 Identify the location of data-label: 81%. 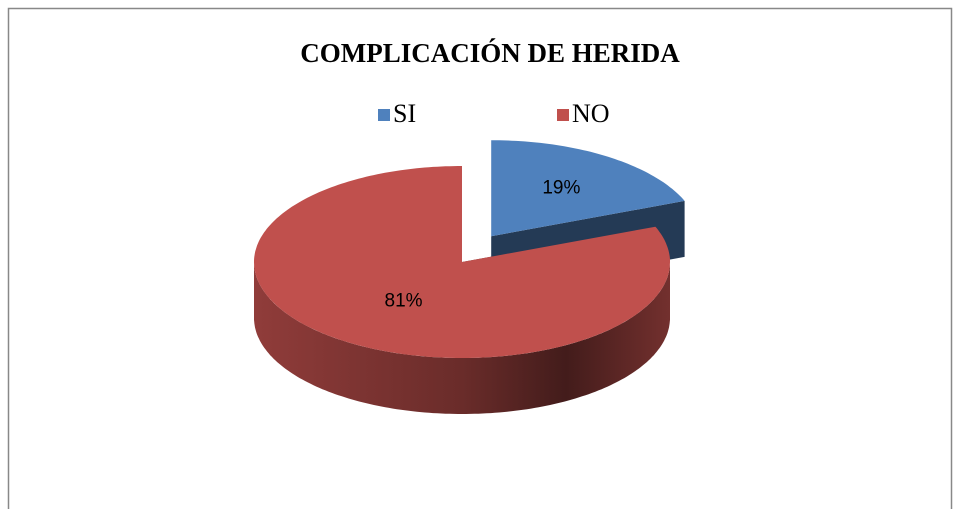
(404, 301).